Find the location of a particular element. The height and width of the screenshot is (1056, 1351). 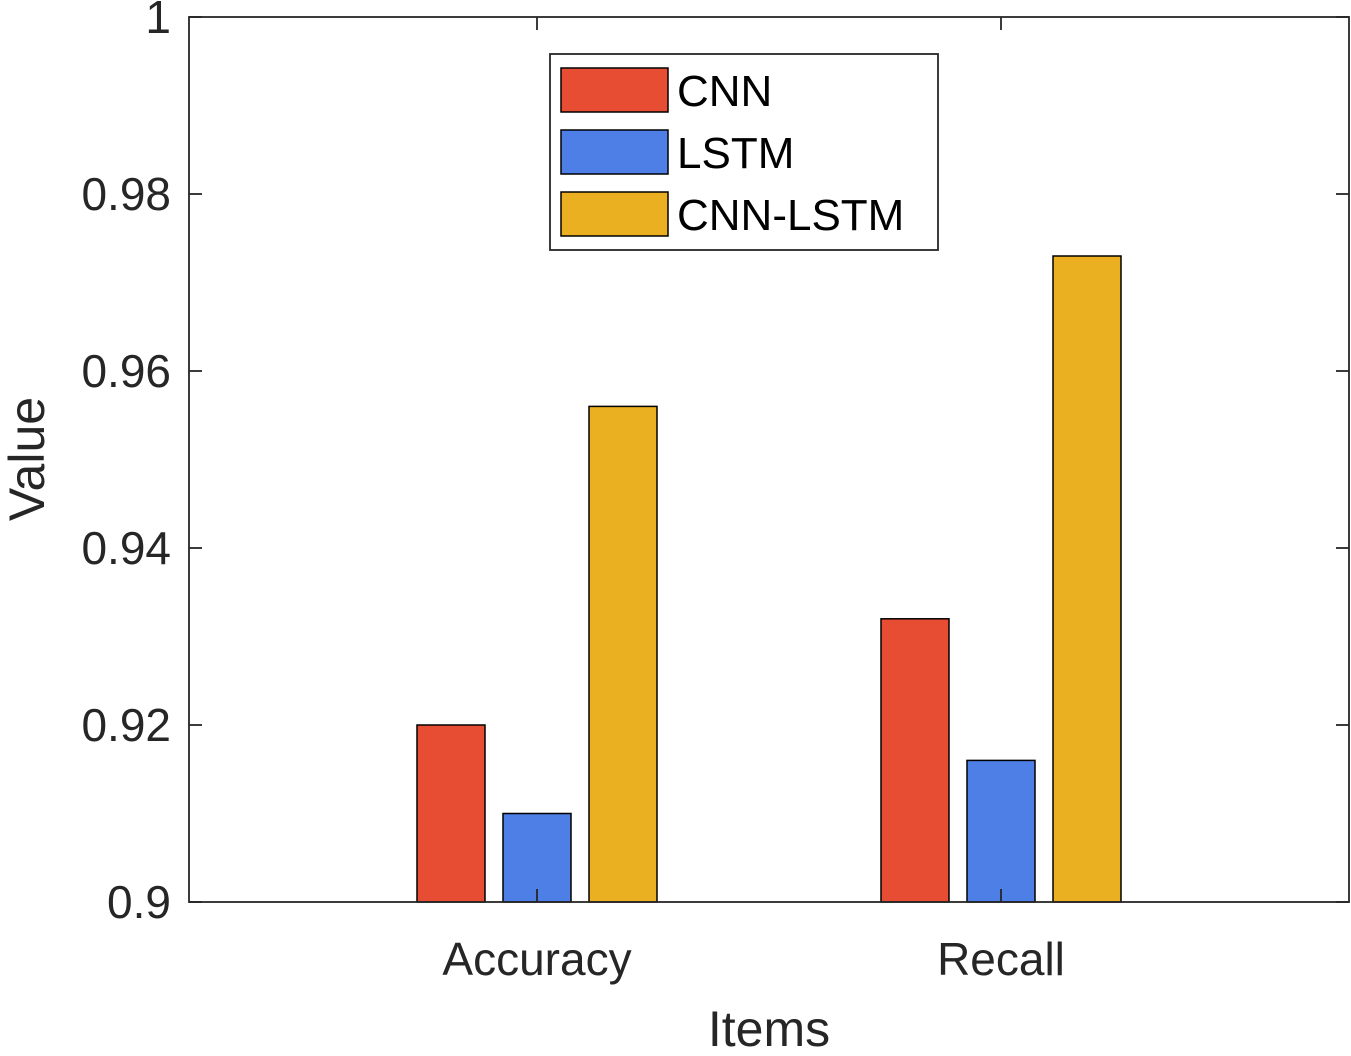

bar-cnn-lstm-accuracy is located at coordinates (623, 654).